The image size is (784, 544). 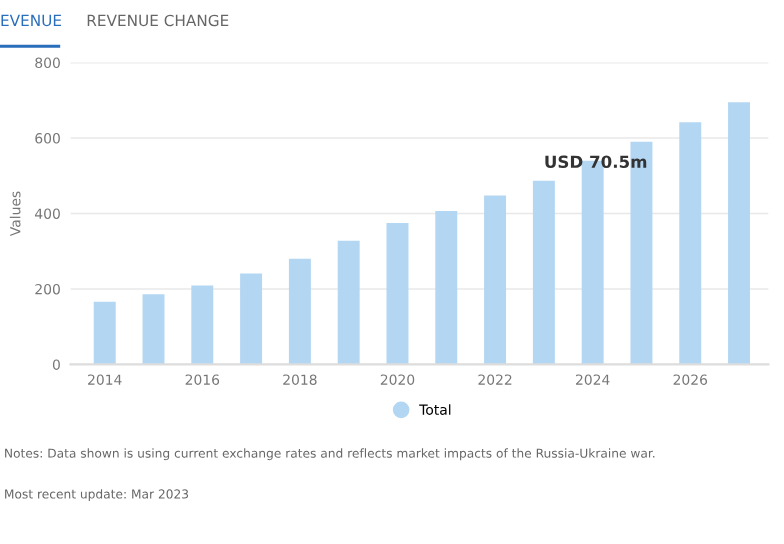 I want to click on annotation: USD 70.5m, so click(x=596, y=162).